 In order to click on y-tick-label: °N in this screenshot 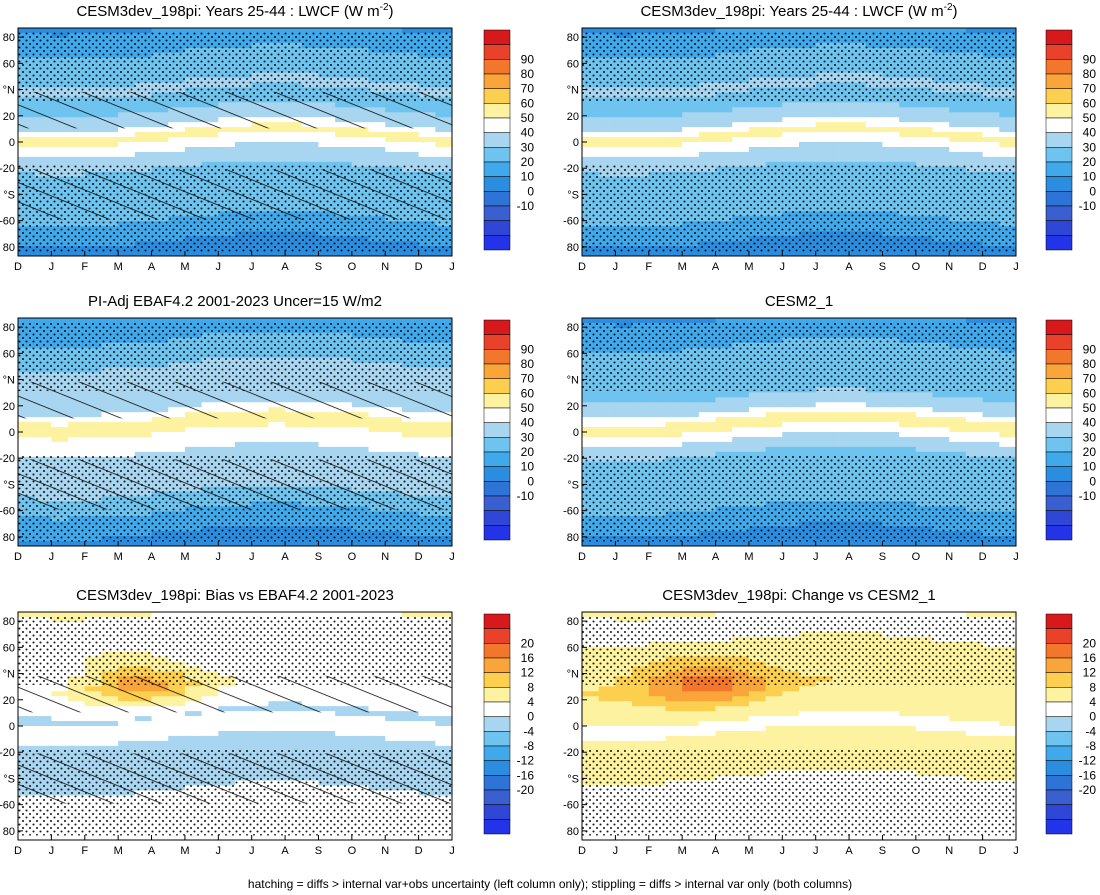, I will do `click(573, 91)`.